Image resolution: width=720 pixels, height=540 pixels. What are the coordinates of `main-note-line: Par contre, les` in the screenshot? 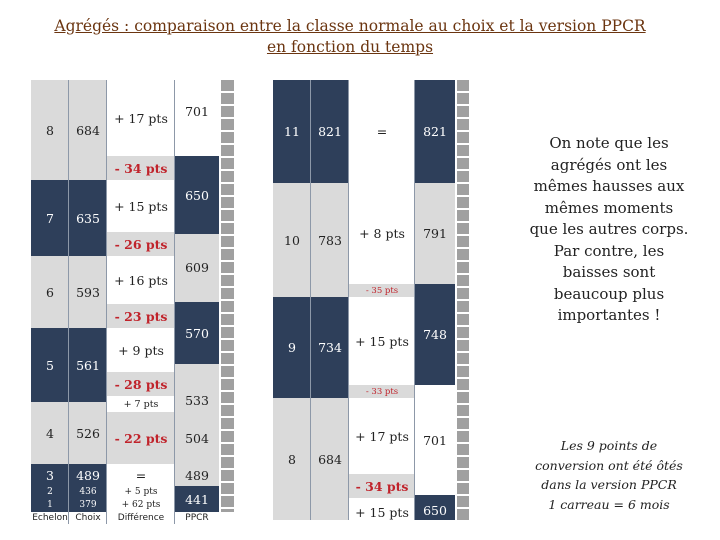 It's located at (609, 250).